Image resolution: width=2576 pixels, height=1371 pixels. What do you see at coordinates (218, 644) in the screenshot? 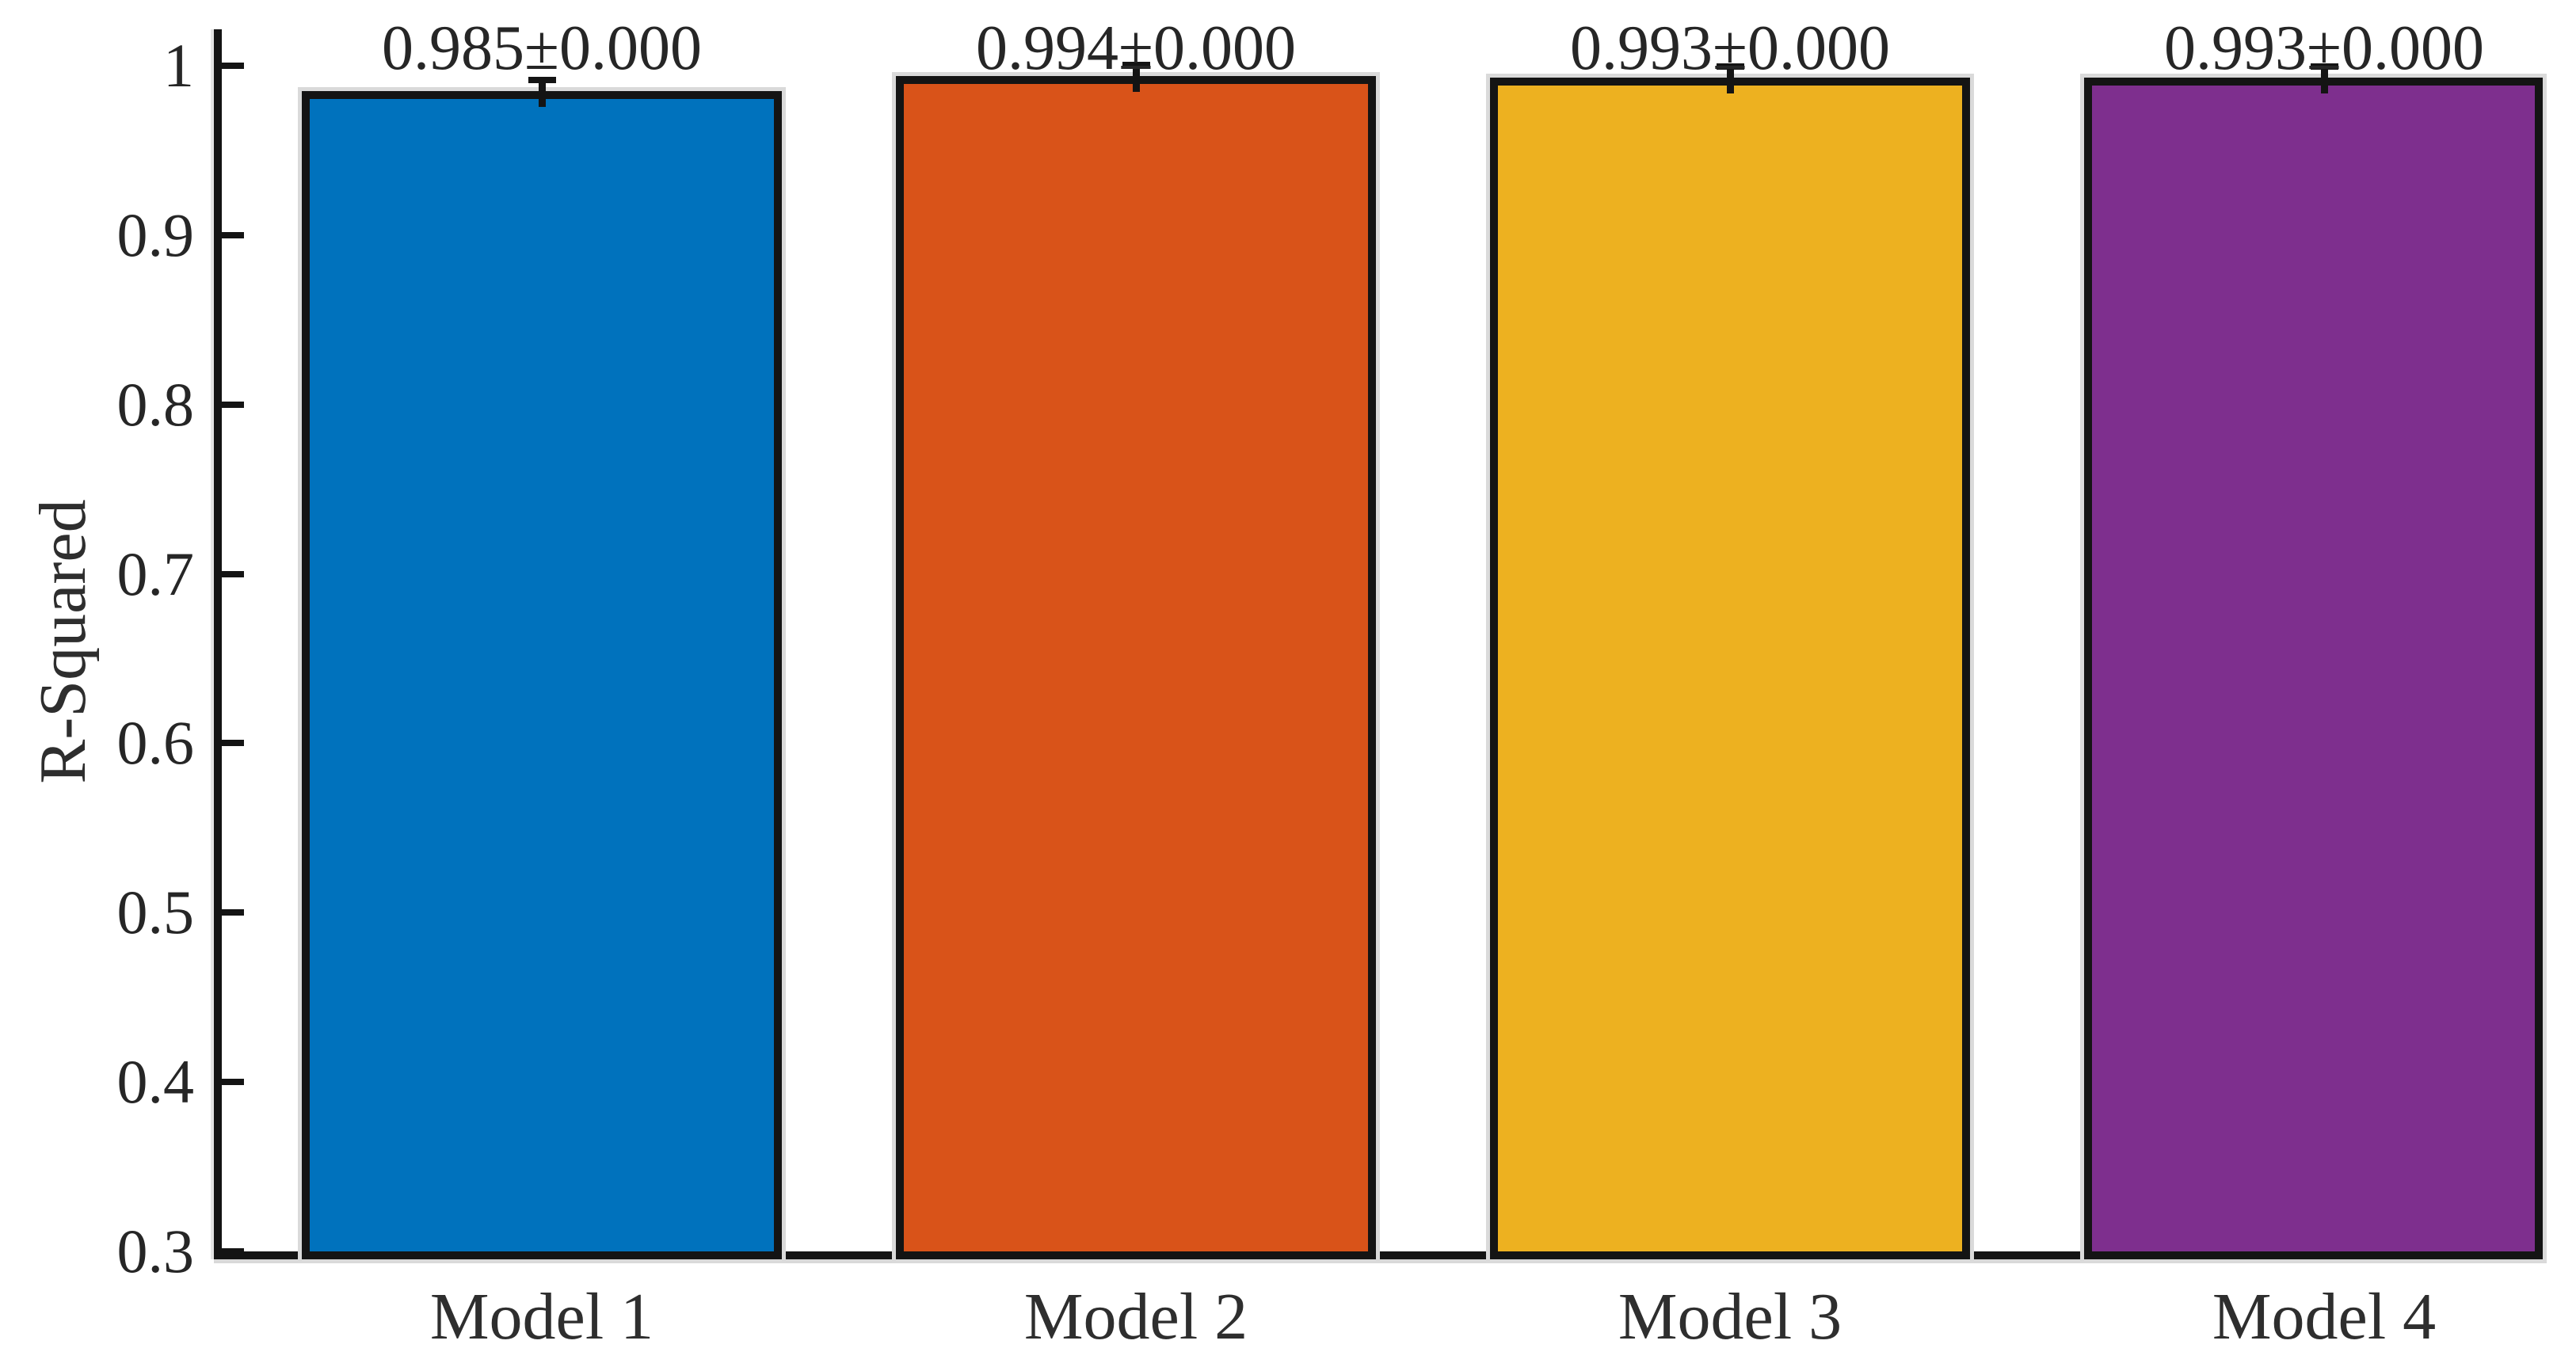
I see `y-axis-line` at bounding box center [218, 644].